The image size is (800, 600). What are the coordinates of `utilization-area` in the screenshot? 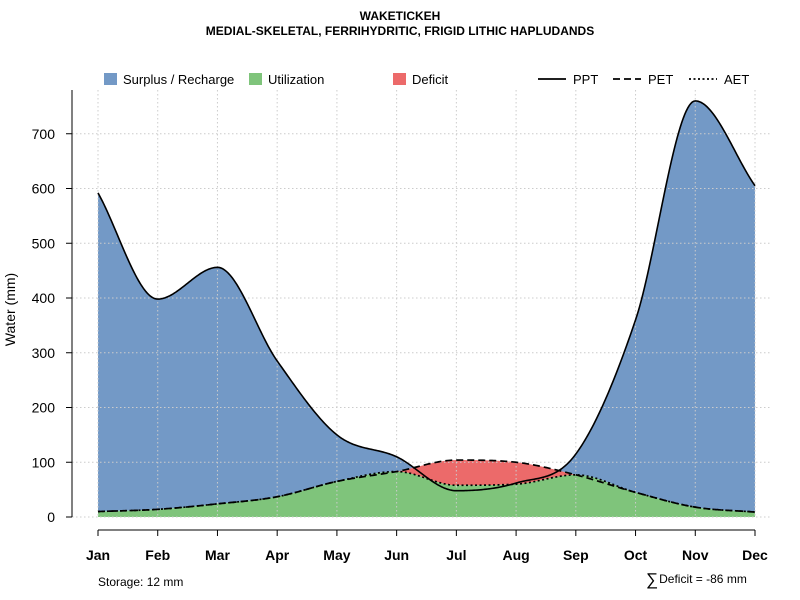 It's located at (426, 494).